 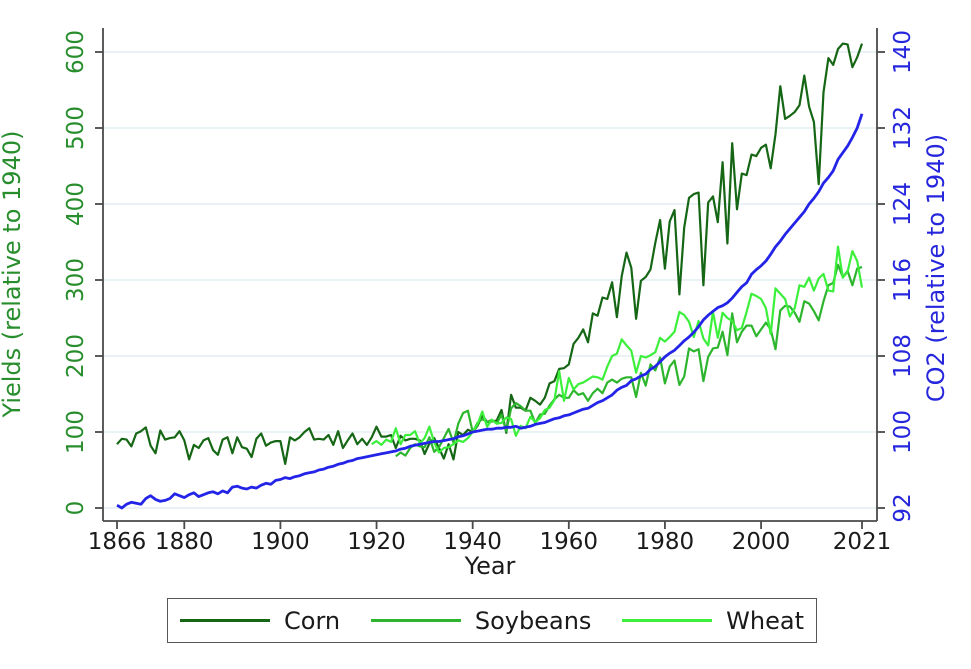 I want to click on x-tick-label: 1900, so click(x=280, y=542).